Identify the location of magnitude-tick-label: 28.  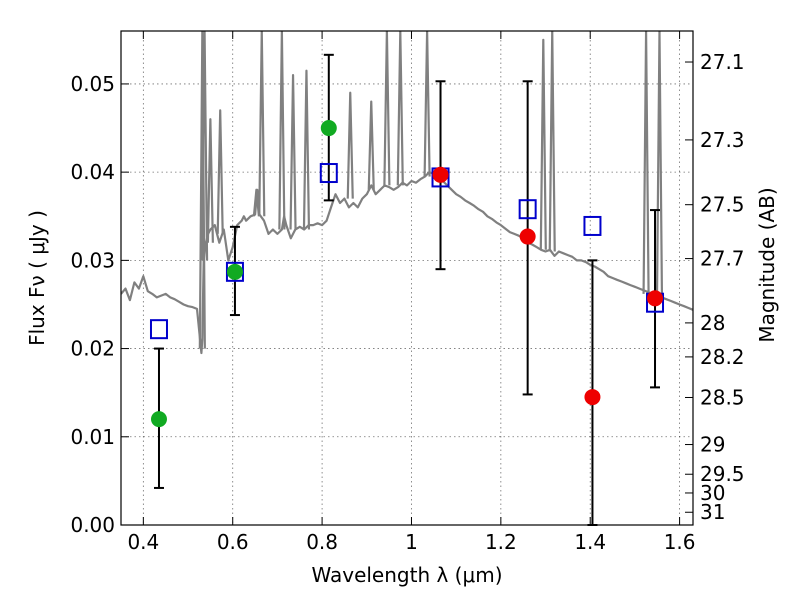
(712, 323).